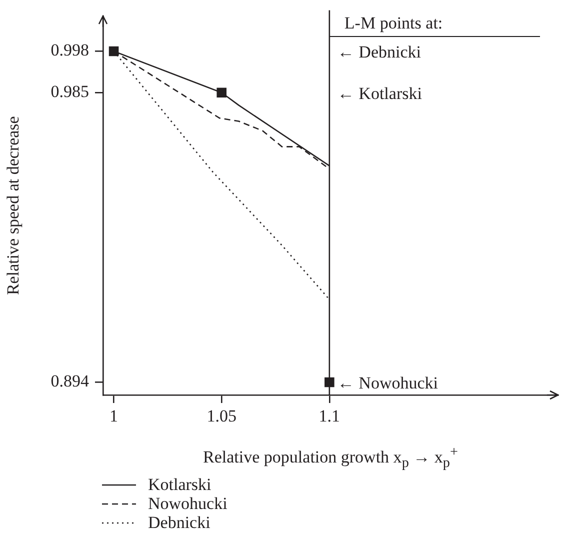  I want to click on annotation: ← Debnicki, so click(379, 52).